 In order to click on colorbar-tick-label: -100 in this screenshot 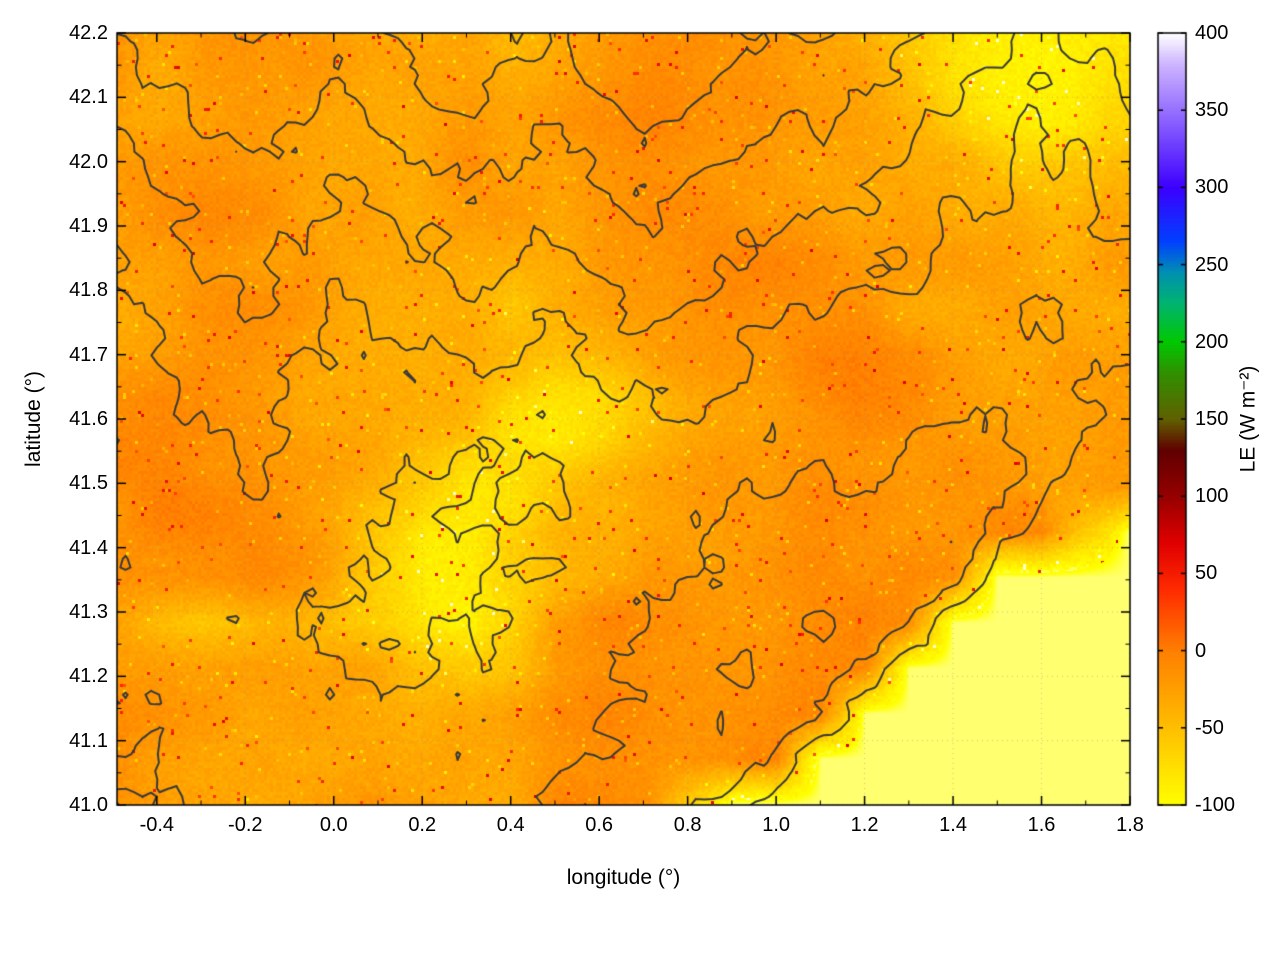, I will do `click(1215, 805)`.